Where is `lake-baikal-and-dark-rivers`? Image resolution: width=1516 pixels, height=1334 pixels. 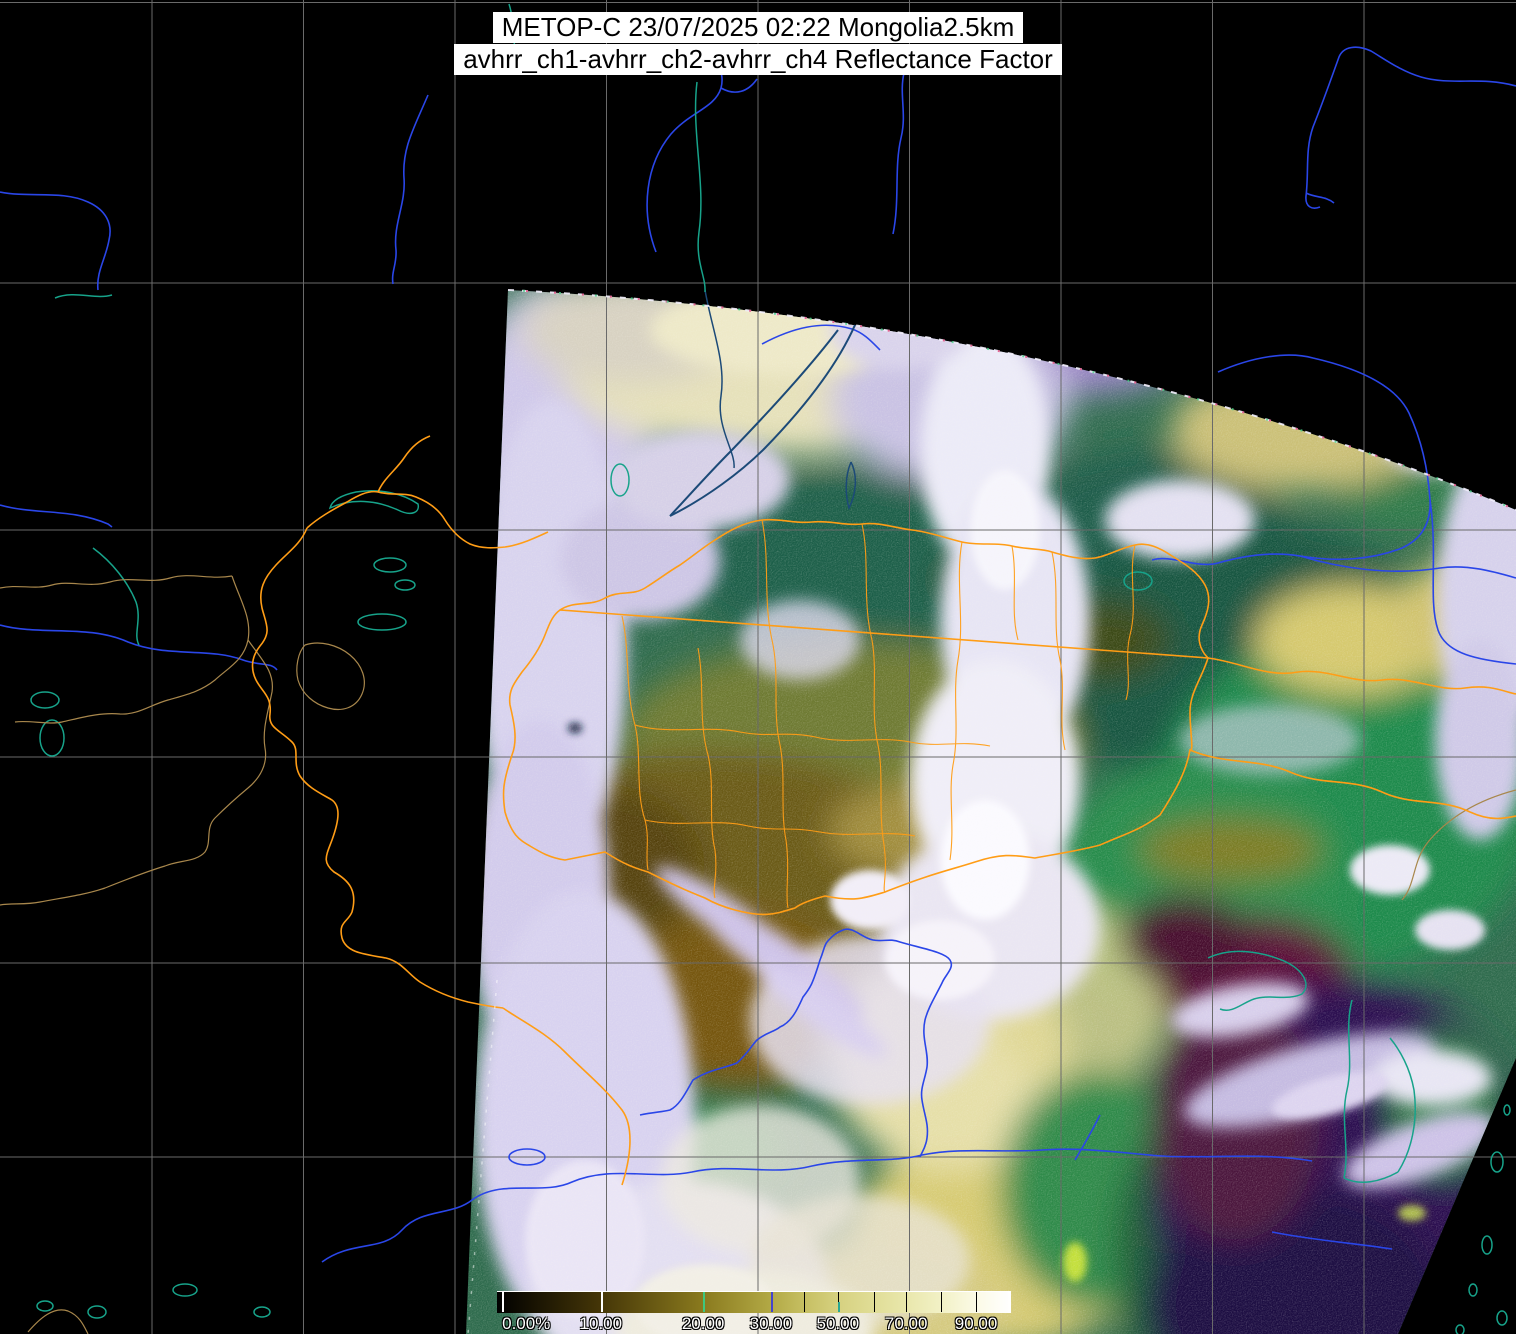 lake-baikal-and-dark-rivers is located at coordinates (763, 403).